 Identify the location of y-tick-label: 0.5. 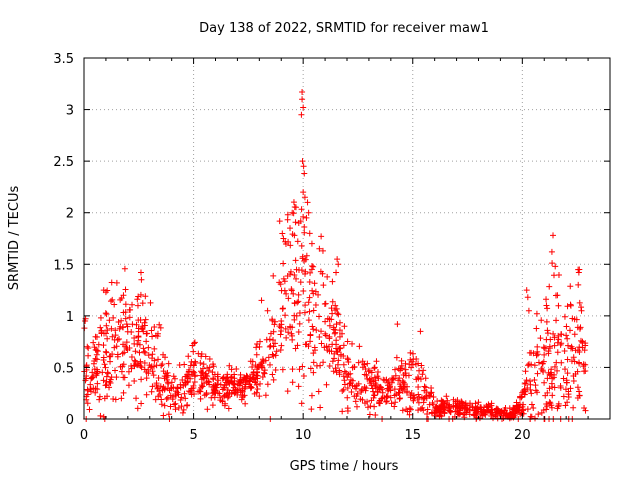
(63, 368).